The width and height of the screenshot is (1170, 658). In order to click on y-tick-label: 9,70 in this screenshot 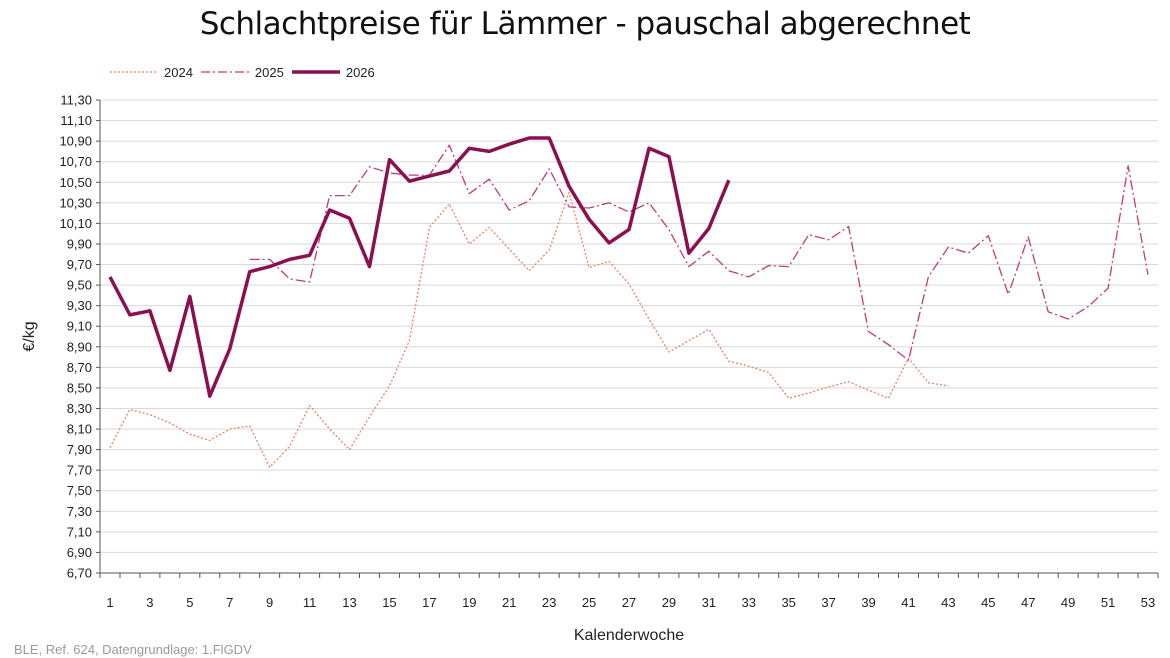, I will do `click(79, 264)`.